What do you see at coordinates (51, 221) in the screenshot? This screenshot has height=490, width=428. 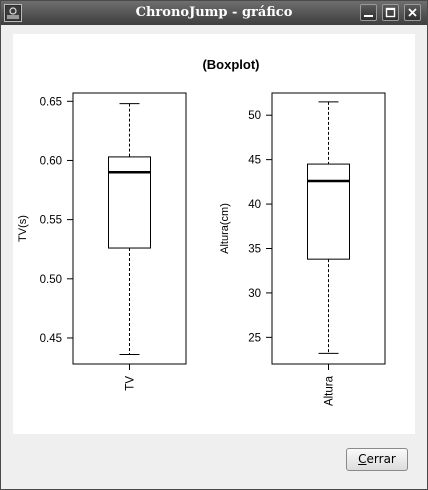 I see `y-tick-label: 0.55` at bounding box center [51, 221].